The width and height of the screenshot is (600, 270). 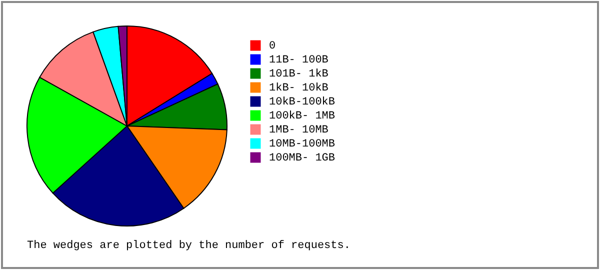 What do you see at coordinates (299, 74) in the screenshot?
I see `legend-label: 101B- 1kB` at bounding box center [299, 74].